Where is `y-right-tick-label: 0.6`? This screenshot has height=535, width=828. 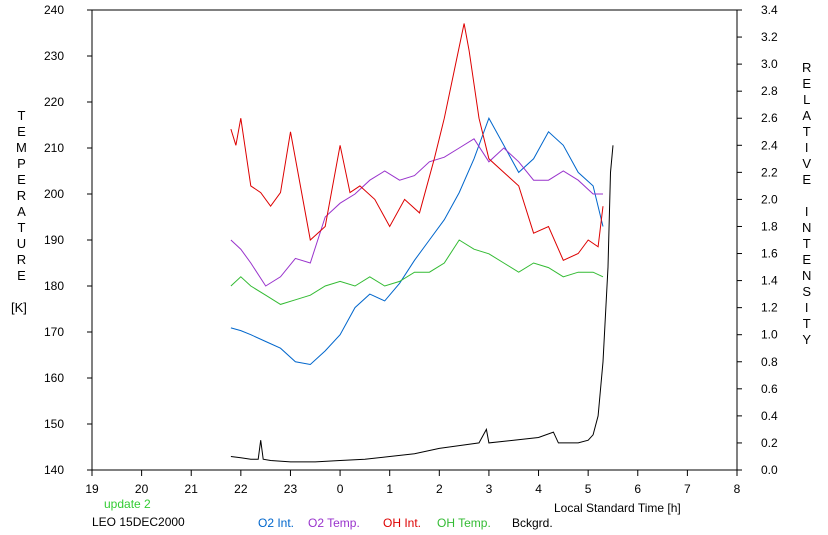 y-right-tick-label: 0.6 is located at coordinates (769, 389).